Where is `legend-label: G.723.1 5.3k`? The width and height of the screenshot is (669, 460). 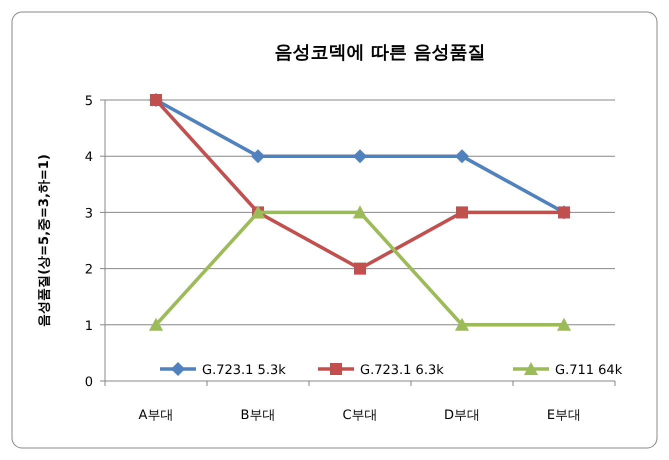 legend-label: G.723.1 5.3k is located at coordinates (244, 370).